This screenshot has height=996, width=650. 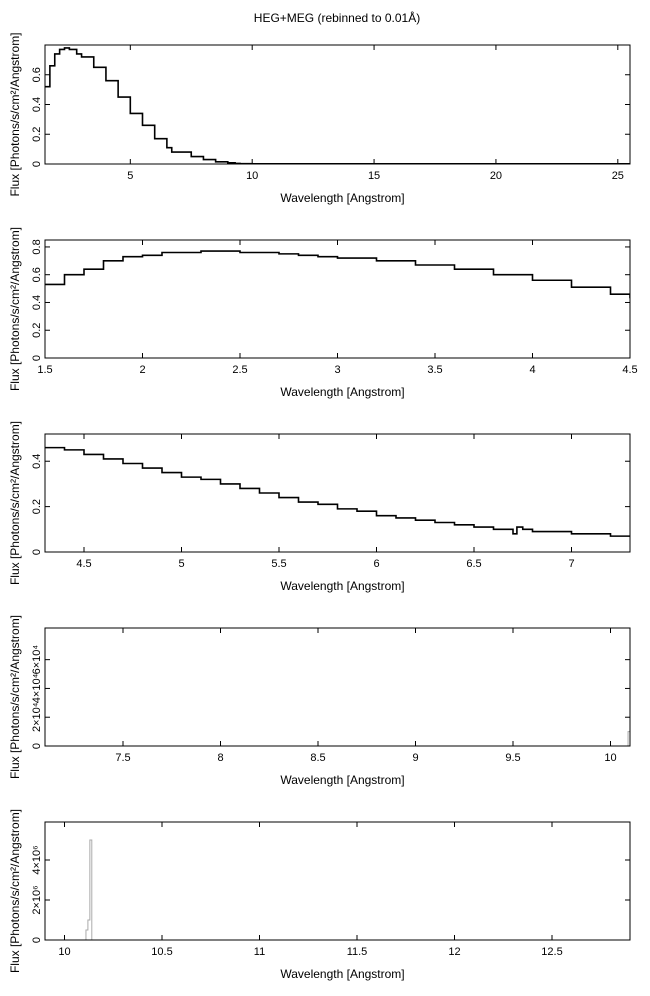 What do you see at coordinates (473, 564) in the screenshot?
I see `x-tick-label: 6.5` at bounding box center [473, 564].